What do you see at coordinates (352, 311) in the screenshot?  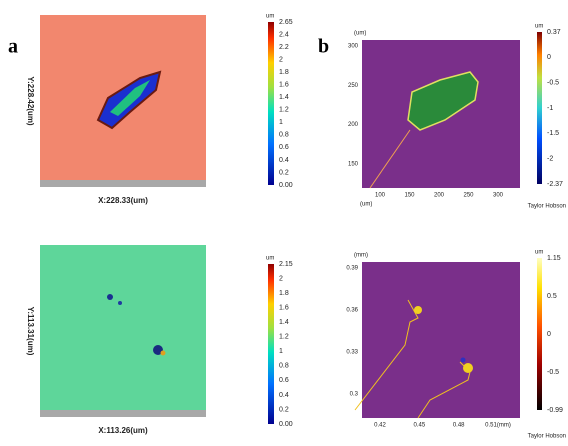 I see `y-tick-label: 0.36` at bounding box center [352, 311].